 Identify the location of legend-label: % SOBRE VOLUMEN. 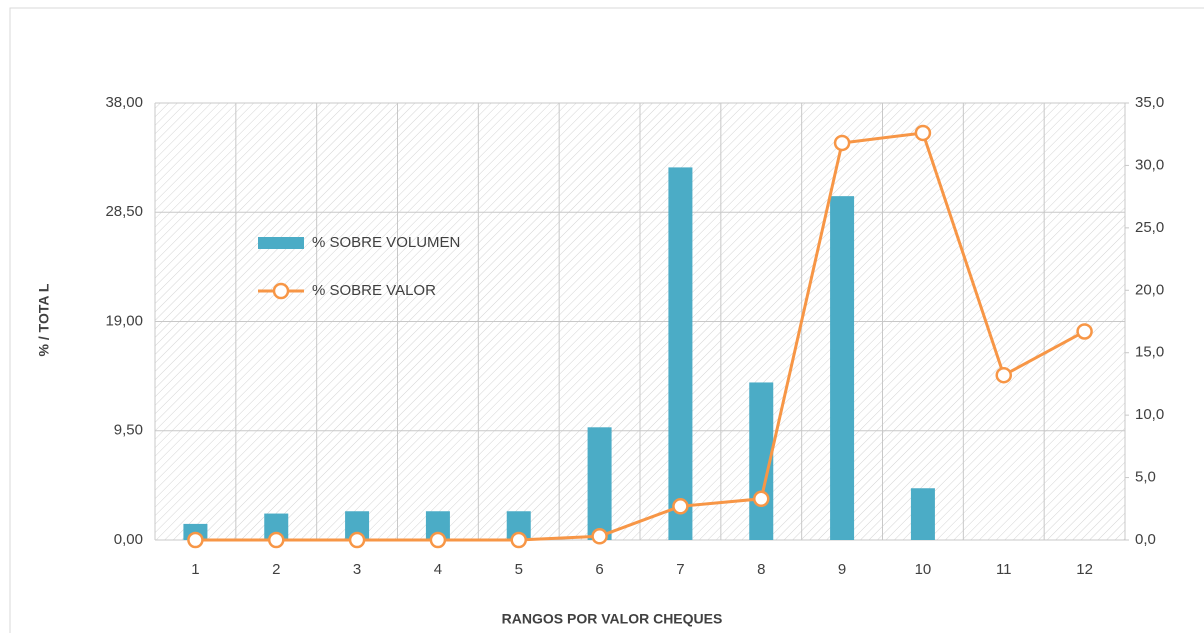
(386, 242).